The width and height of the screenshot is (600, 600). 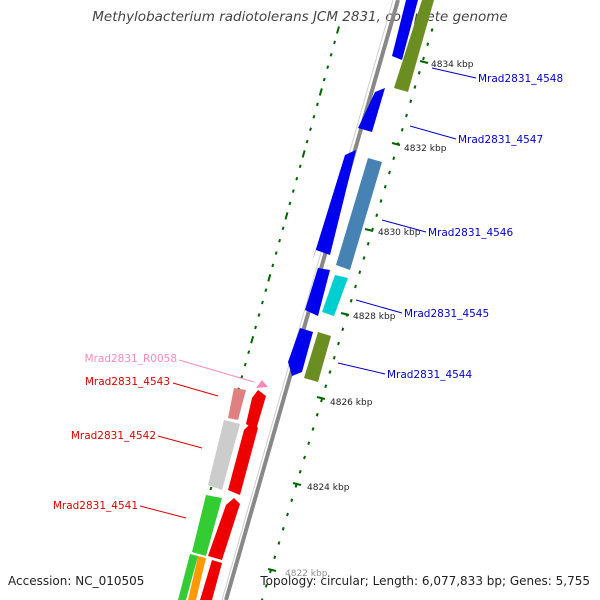 What do you see at coordinates (216, 371) in the screenshot?
I see `leader-r0058` at bounding box center [216, 371].